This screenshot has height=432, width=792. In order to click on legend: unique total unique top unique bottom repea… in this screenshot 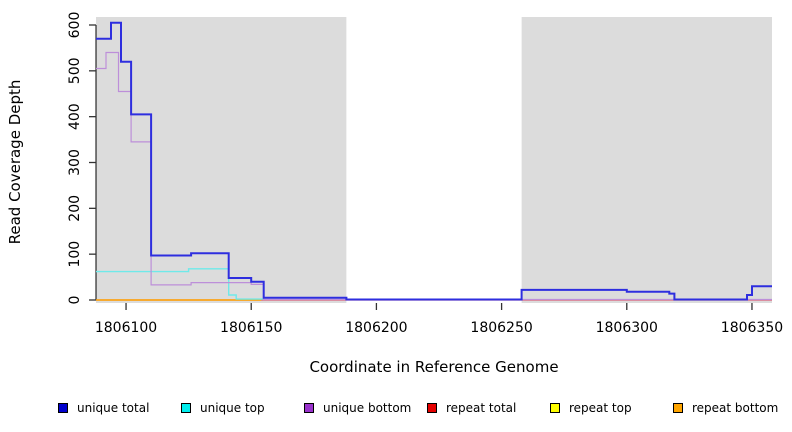, I will do `click(425, 408)`.